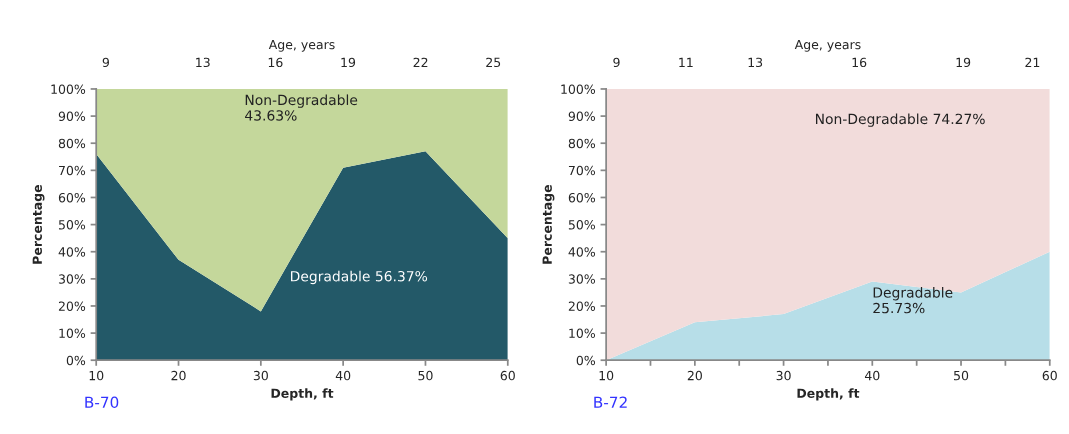 This screenshot has height=434, width=1069. I want to click on x2-tick-label: 11, so click(686, 62).